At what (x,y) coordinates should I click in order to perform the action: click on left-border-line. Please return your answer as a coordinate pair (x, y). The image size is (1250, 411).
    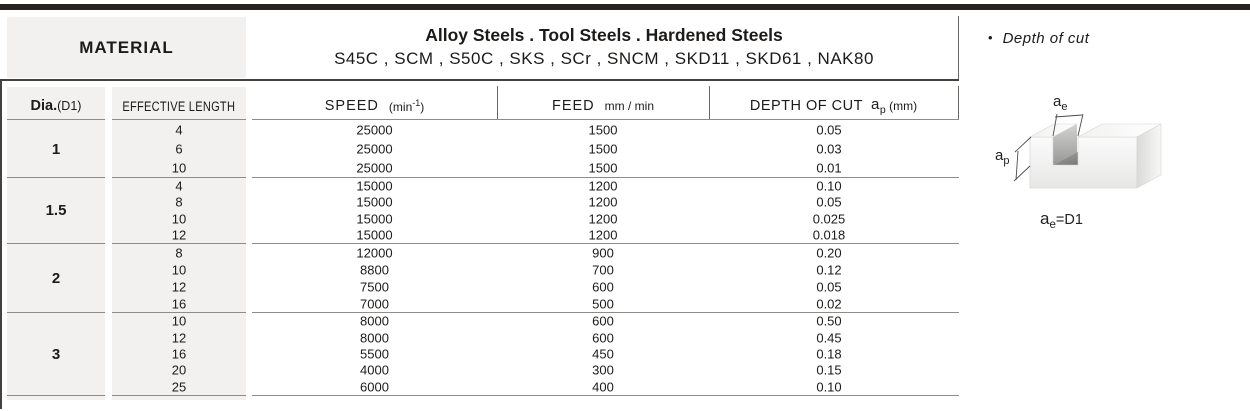
    Looking at the image, I should click on (1, 244).